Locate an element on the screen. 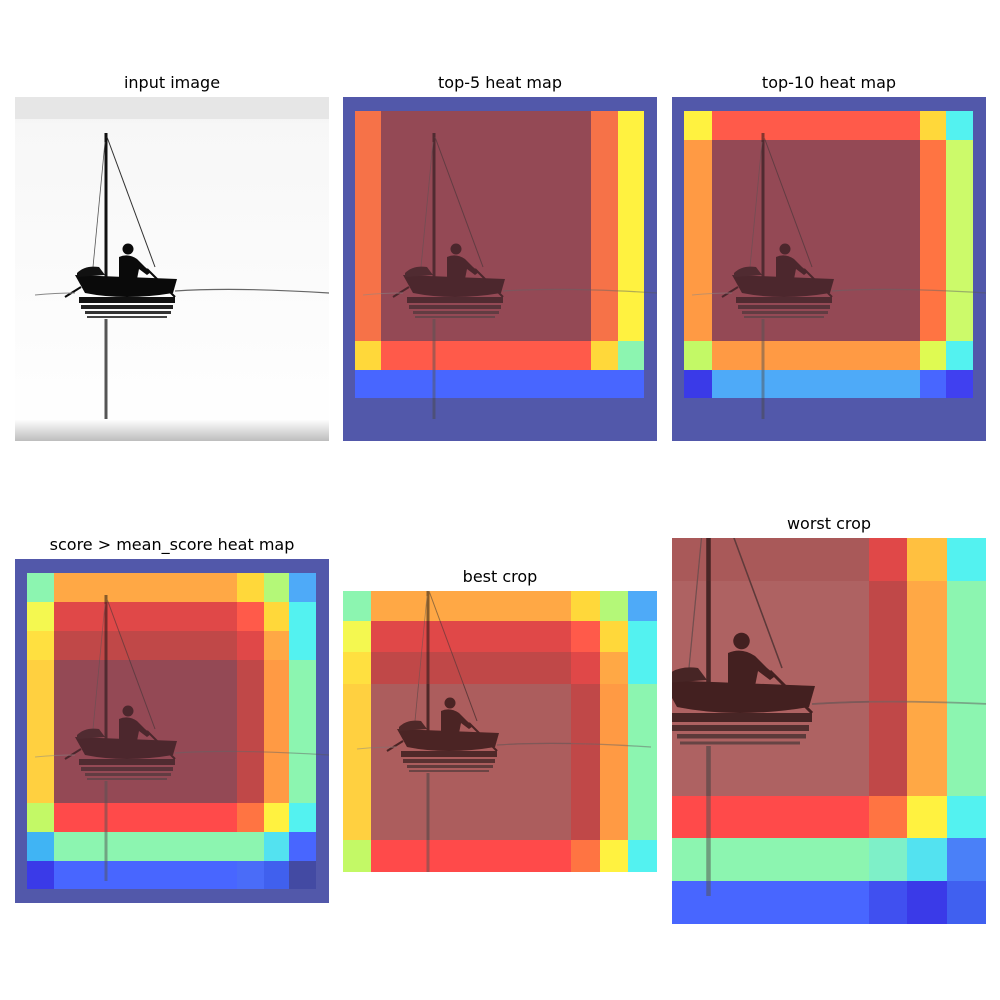  worst-crop-heatmap is located at coordinates (829, 731).